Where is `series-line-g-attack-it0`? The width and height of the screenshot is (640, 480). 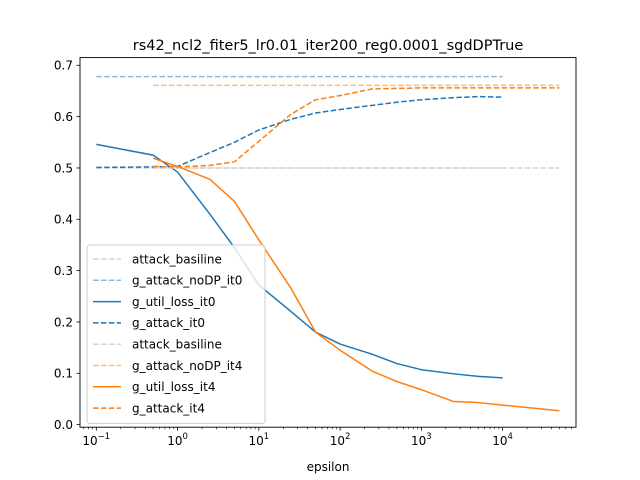 series-line-g-attack-it0 is located at coordinates (299, 132).